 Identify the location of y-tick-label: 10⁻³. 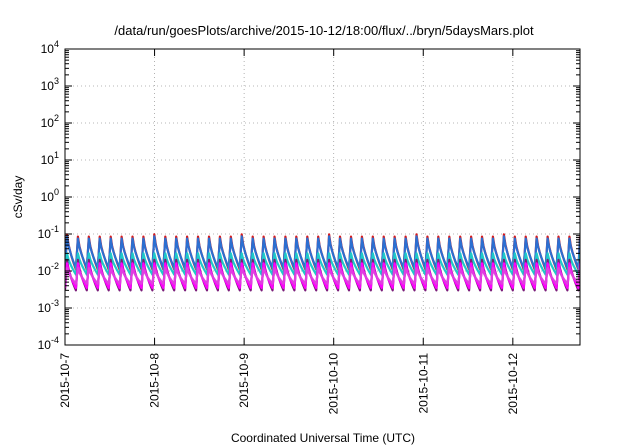
(48, 306).